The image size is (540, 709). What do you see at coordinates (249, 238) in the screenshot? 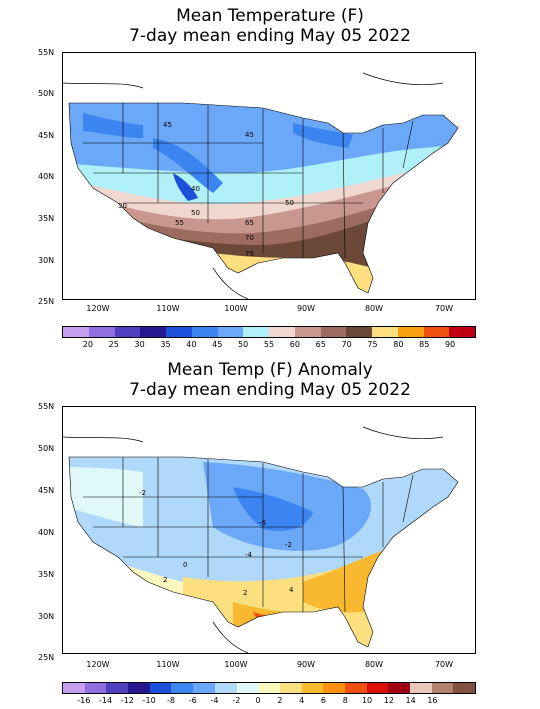
I see `map1-contour-label: 70` at bounding box center [249, 238].